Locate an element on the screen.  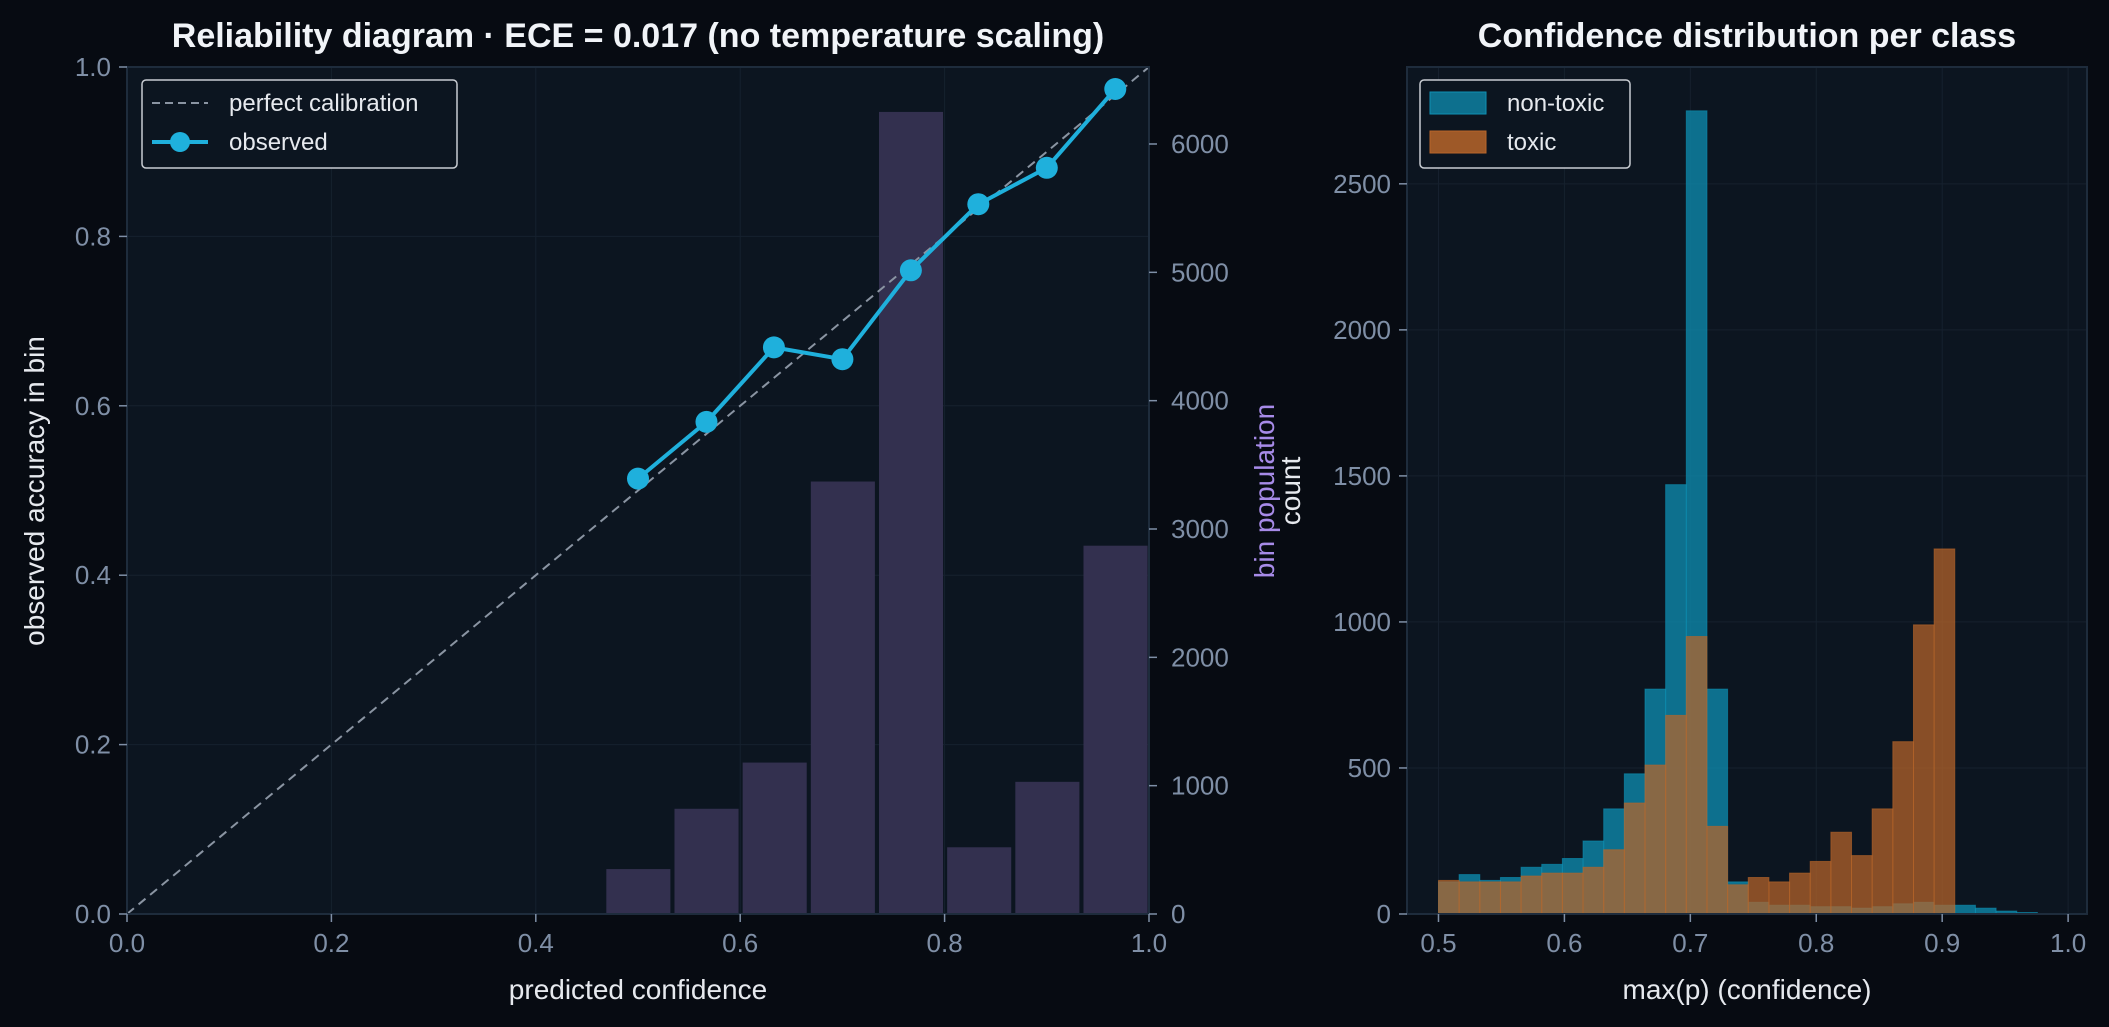
y-tick-label: 1.0 is located at coordinates (93, 67).